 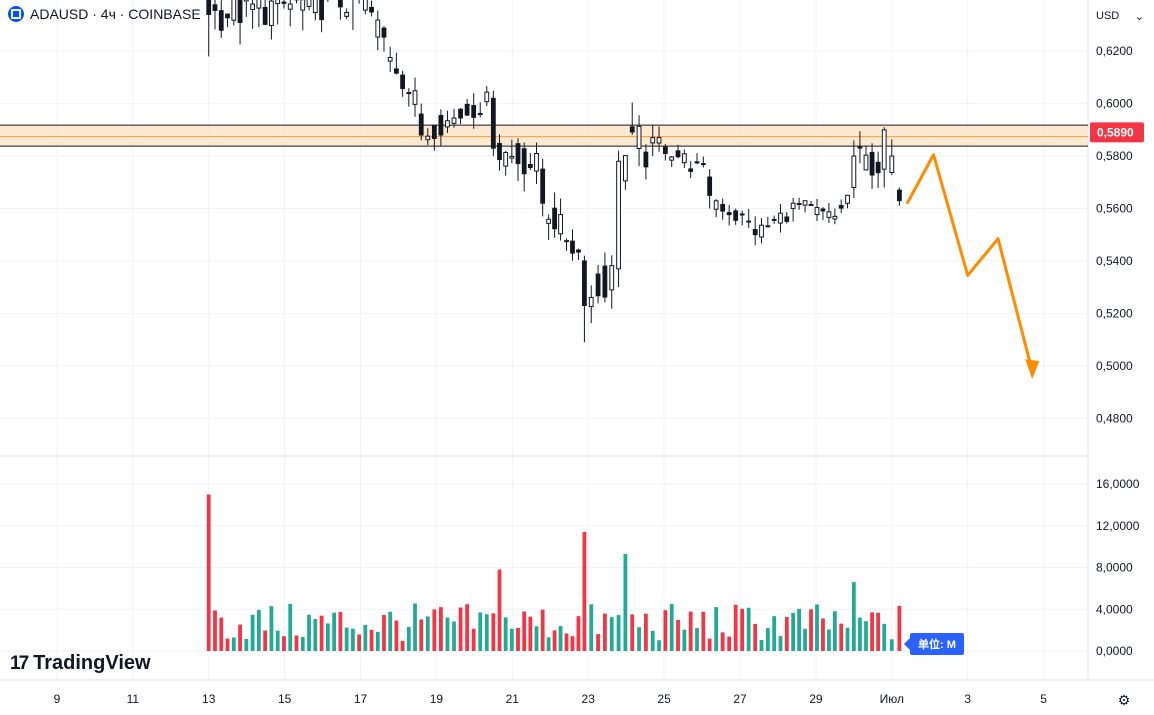 What do you see at coordinates (80, 663) in the screenshot?
I see `tradingview-logo: 17 TradingView` at bounding box center [80, 663].